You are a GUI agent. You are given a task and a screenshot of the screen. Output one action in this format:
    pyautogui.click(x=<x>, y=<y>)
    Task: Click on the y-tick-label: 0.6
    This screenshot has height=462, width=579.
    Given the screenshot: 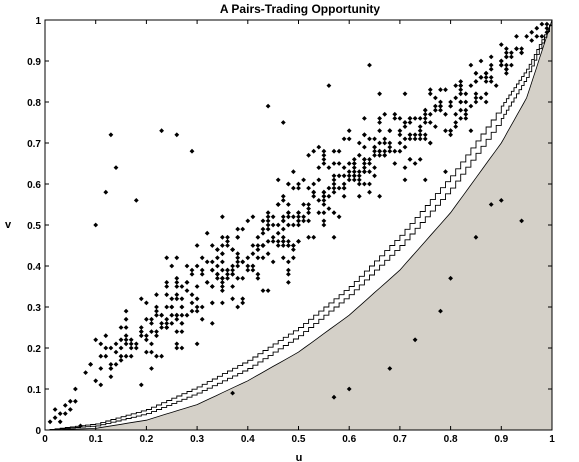 What is the action you would take?
    pyautogui.click(x=34, y=185)
    